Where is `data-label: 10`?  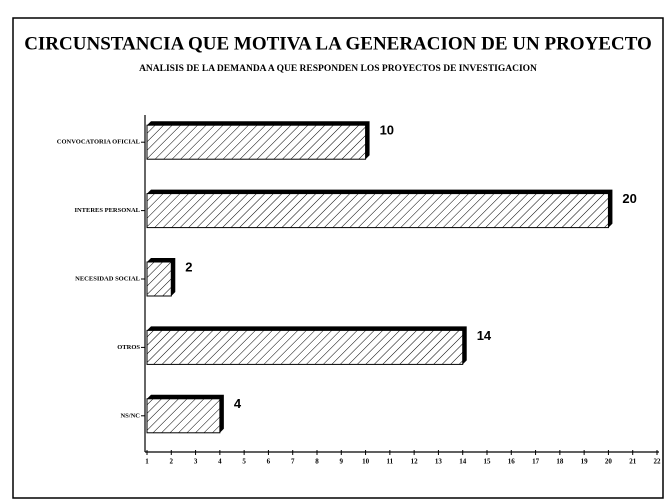 data-label: 10 is located at coordinates (387, 130).